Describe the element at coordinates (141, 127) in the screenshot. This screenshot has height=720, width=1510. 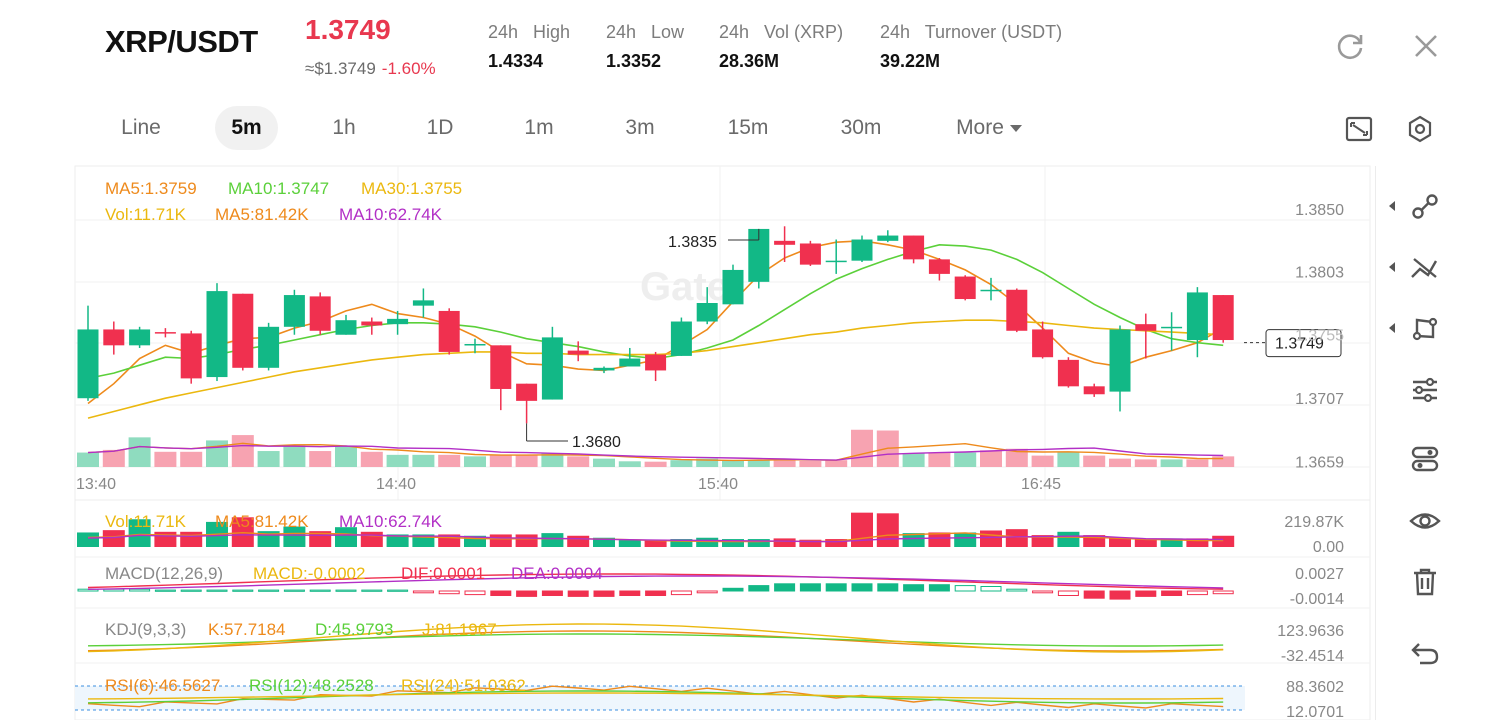
I see `tab-line: Line` at that location.